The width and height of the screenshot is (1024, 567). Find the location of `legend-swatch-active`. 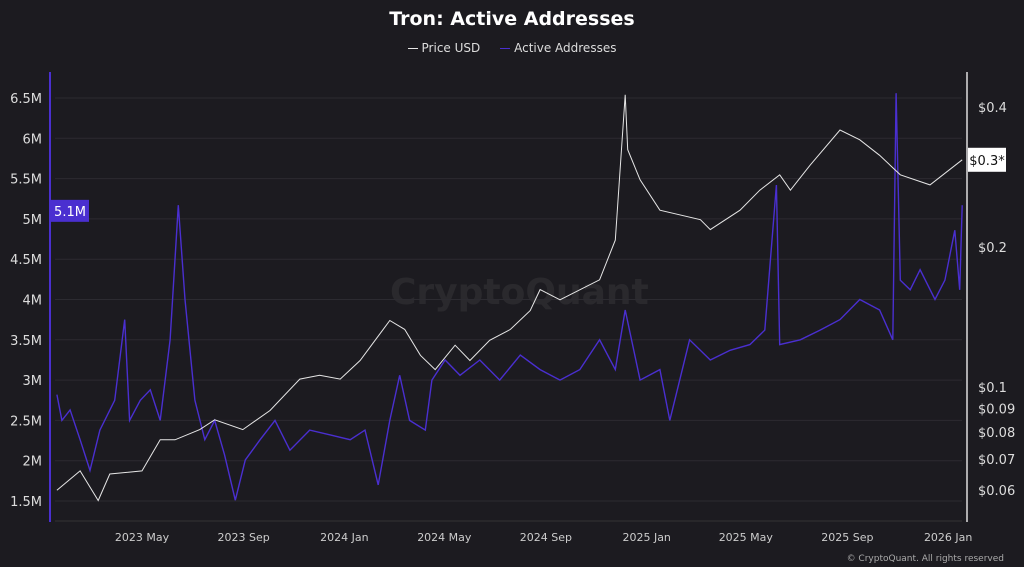

legend-swatch-active is located at coordinates (505, 48).